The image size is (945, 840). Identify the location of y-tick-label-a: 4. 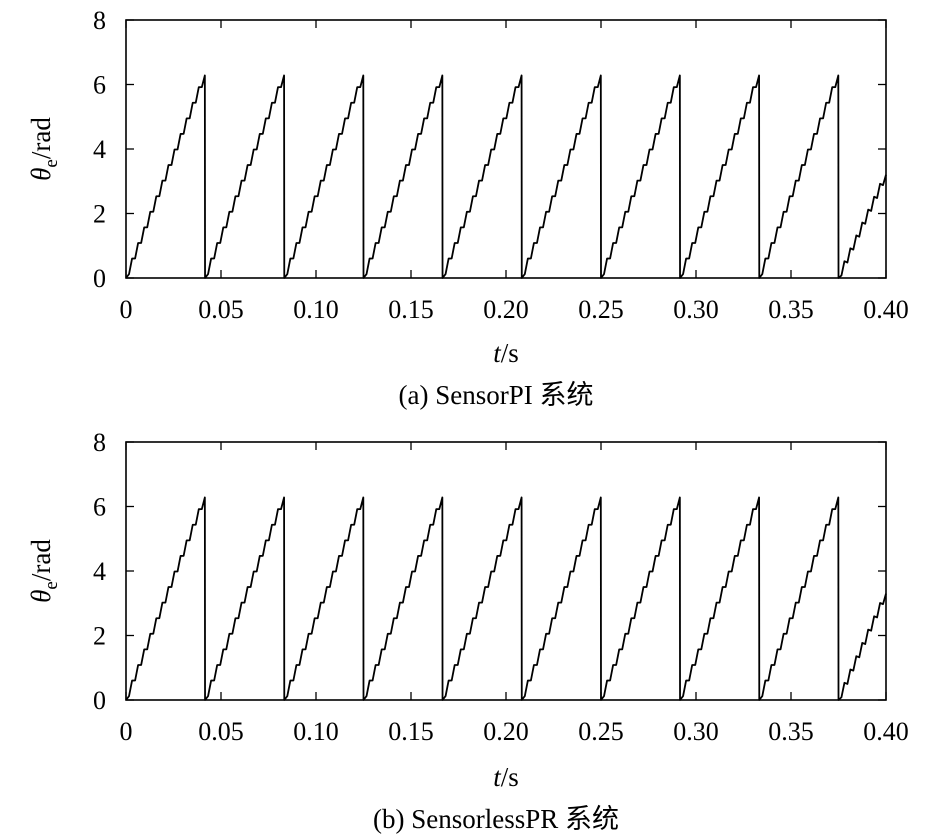
(99, 149).